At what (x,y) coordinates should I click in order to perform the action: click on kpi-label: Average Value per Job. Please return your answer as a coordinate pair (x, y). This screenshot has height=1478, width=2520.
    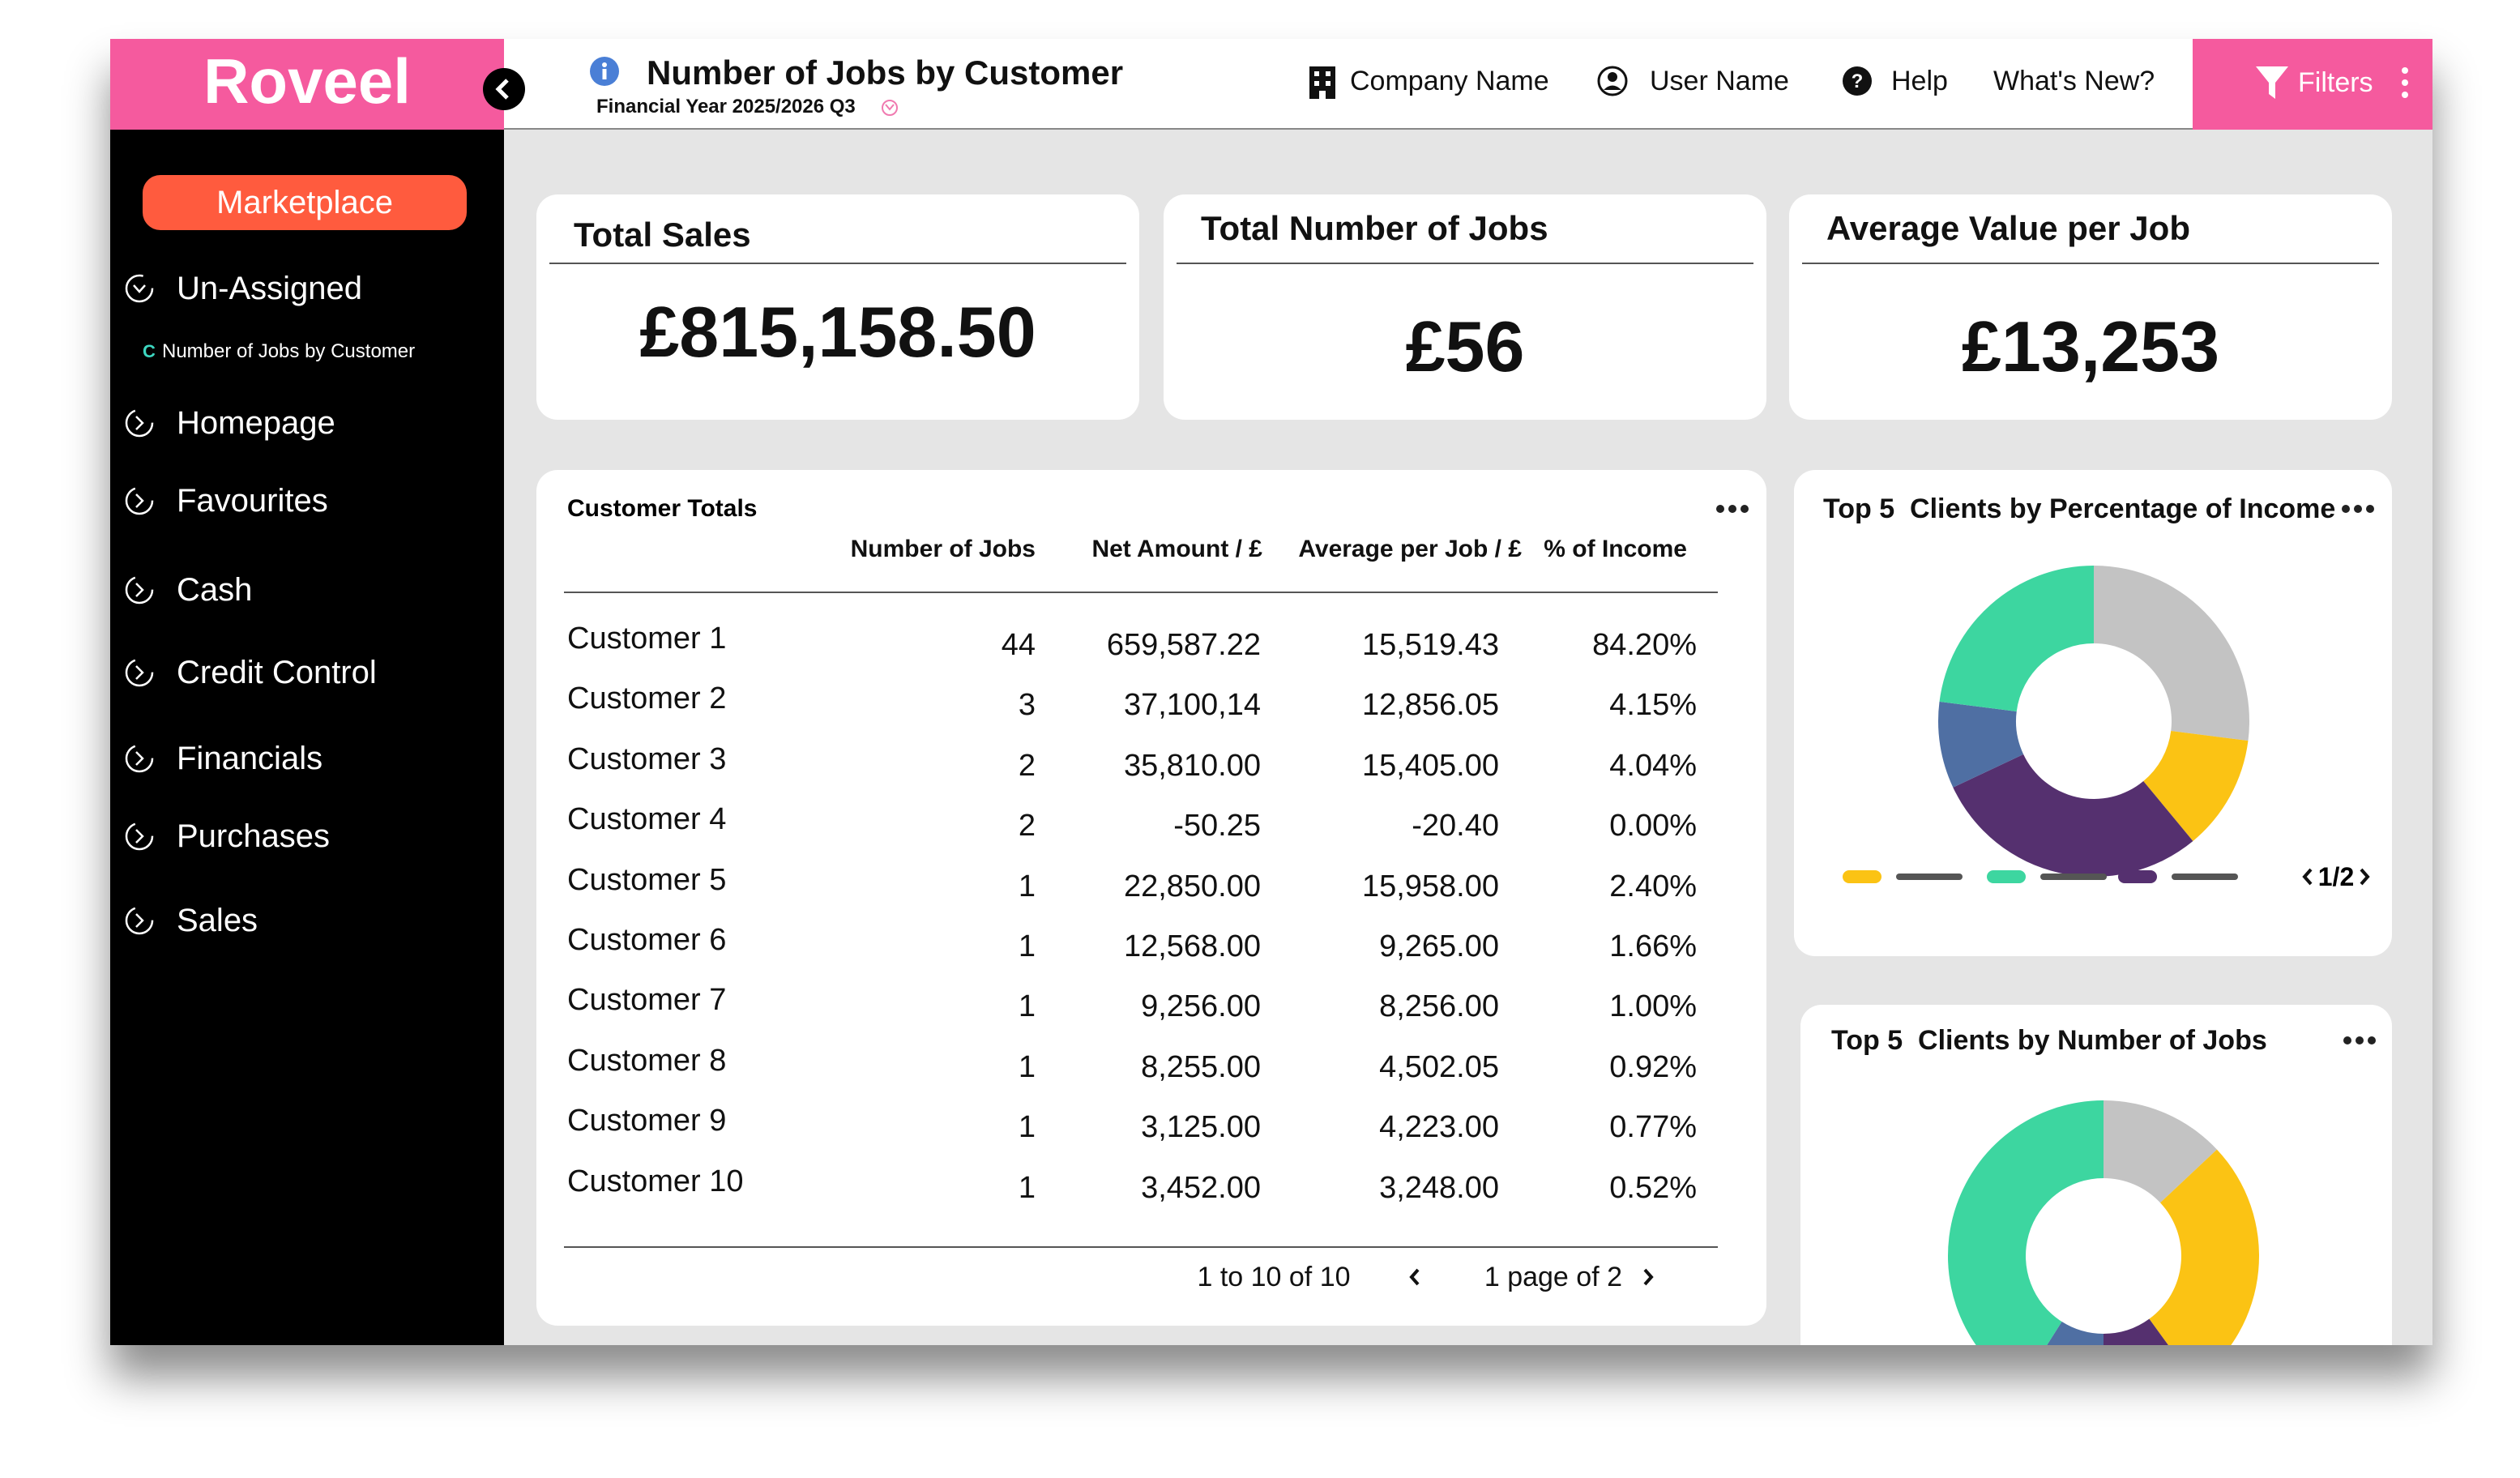
    Looking at the image, I should click on (2008, 228).